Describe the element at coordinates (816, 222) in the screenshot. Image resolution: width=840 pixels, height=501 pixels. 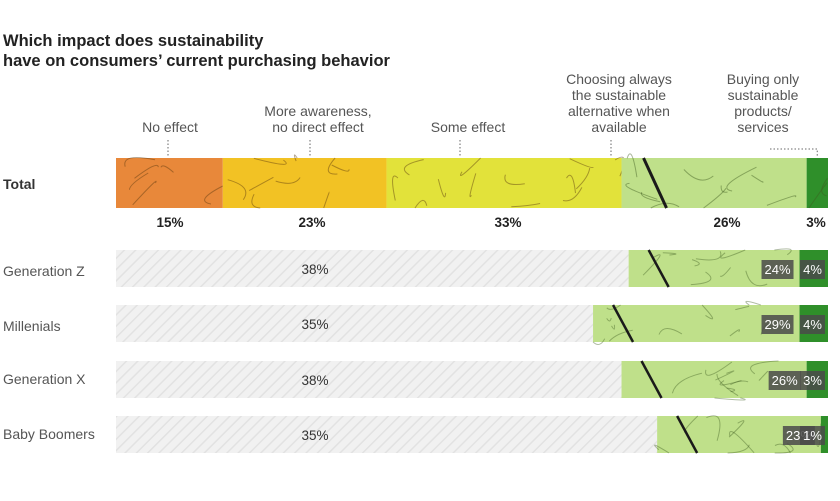
I see `total-pct-label-5: 3%` at that location.